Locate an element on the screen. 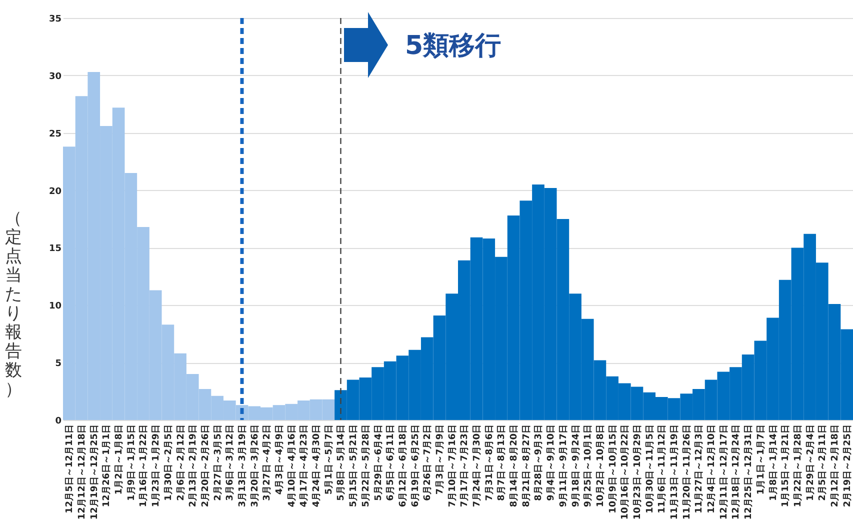 This screenshot has width=853, height=522. x-tick-label: 6月5日～6月11日 is located at coordinates (390, 462).